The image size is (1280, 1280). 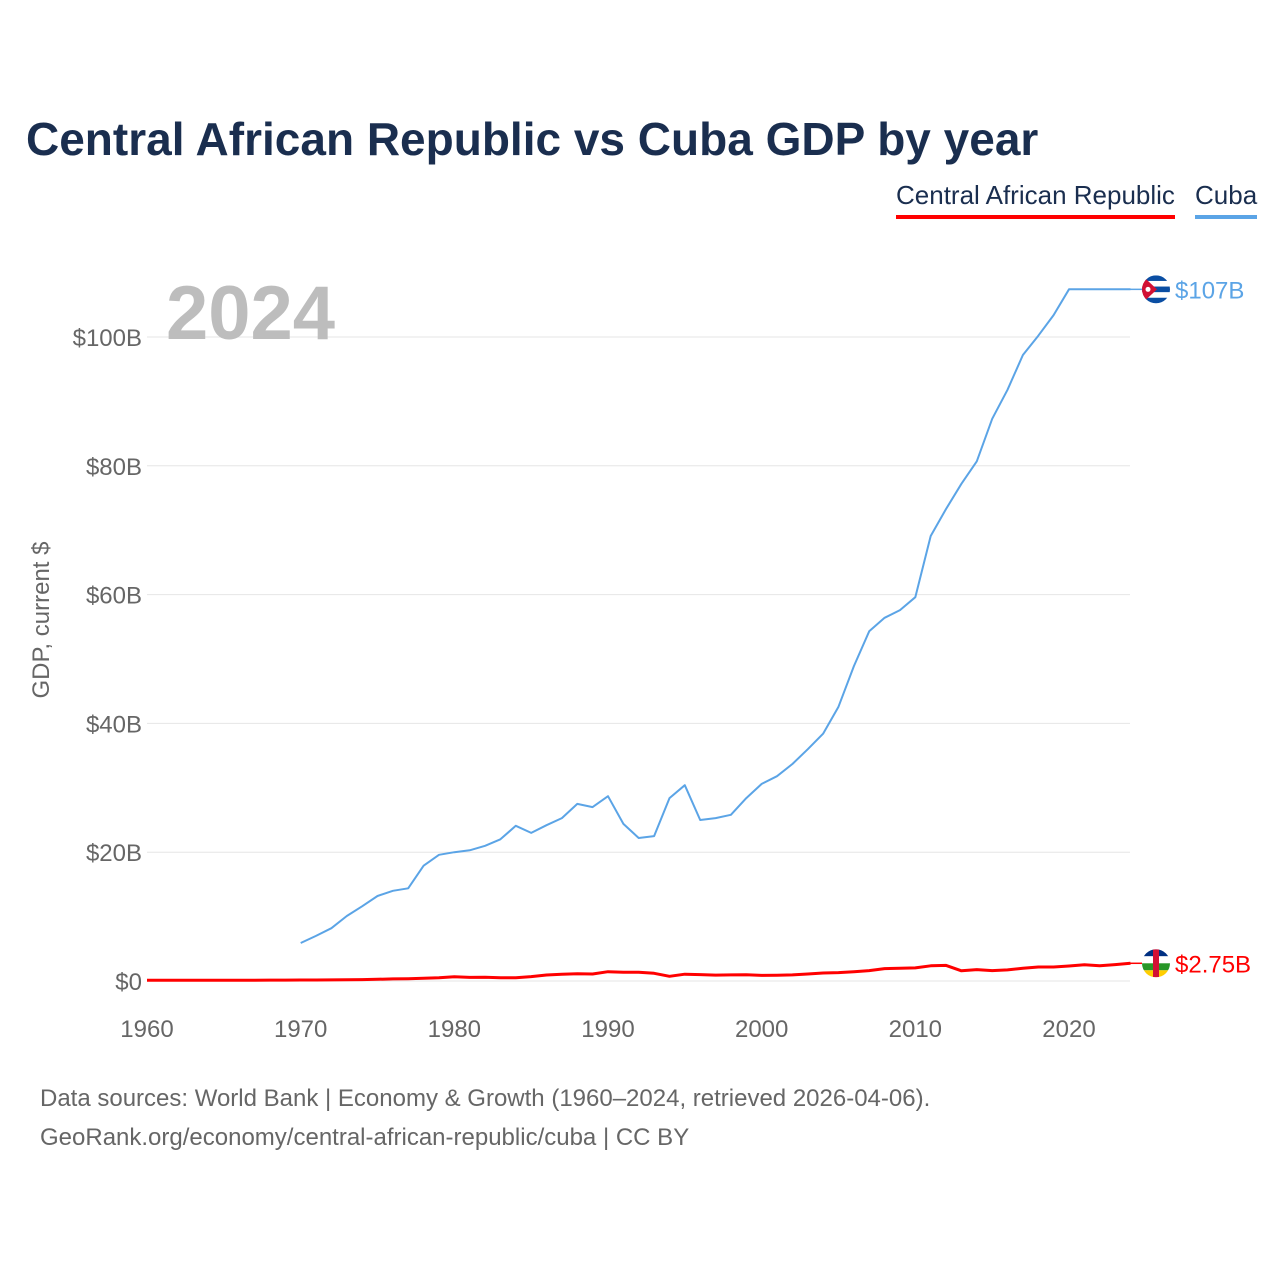 What do you see at coordinates (639, 971) in the screenshot?
I see `series-line-central-african-republic` at bounding box center [639, 971].